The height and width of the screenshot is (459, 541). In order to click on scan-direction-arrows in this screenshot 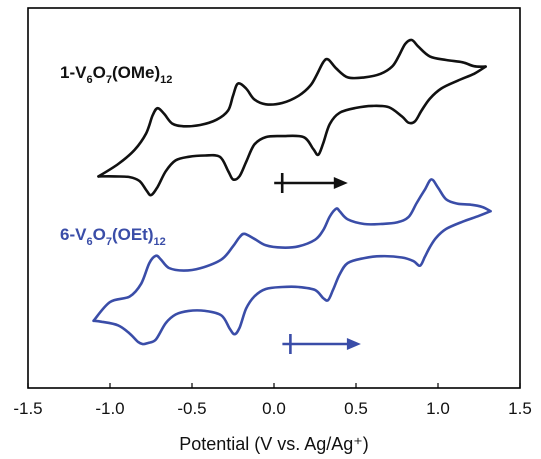, I will do `click(317, 263)`.